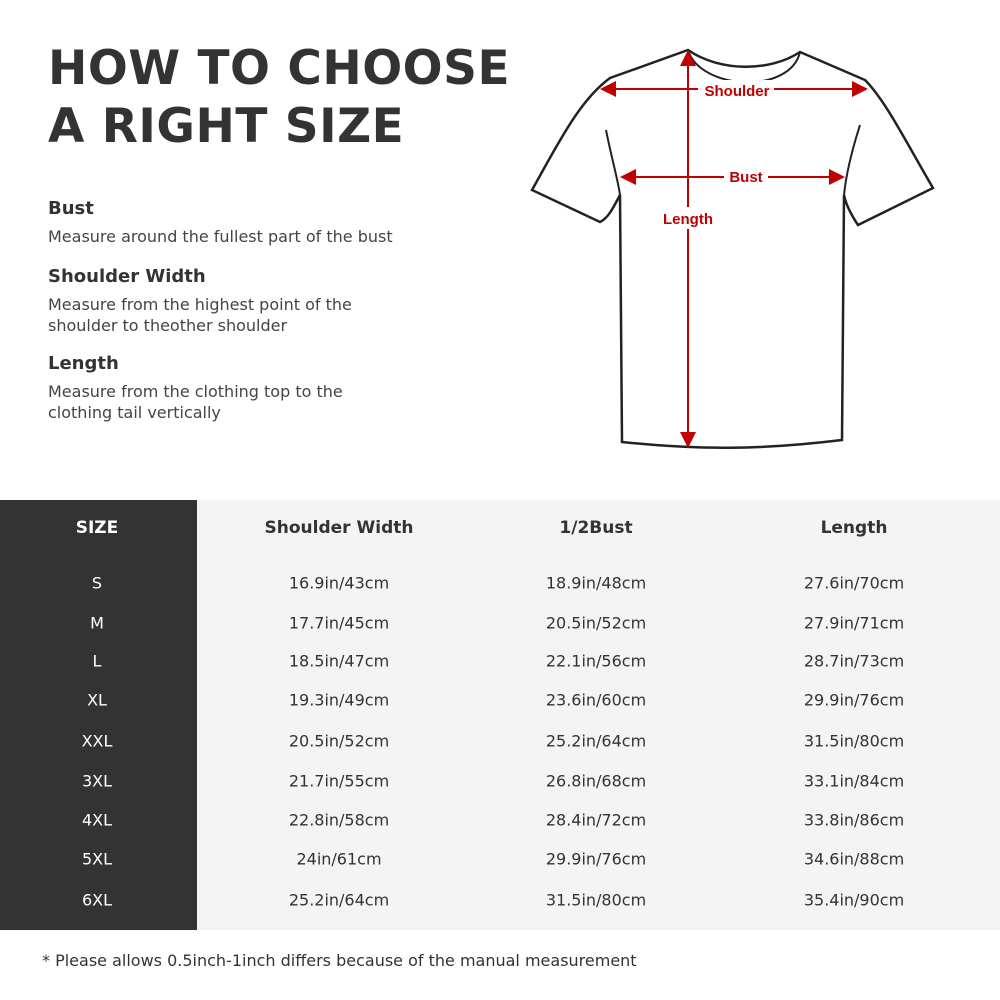 The width and height of the screenshot is (1000, 1000). What do you see at coordinates (745, 177) in the screenshot?
I see `bust-label: Bust` at bounding box center [745, 177].